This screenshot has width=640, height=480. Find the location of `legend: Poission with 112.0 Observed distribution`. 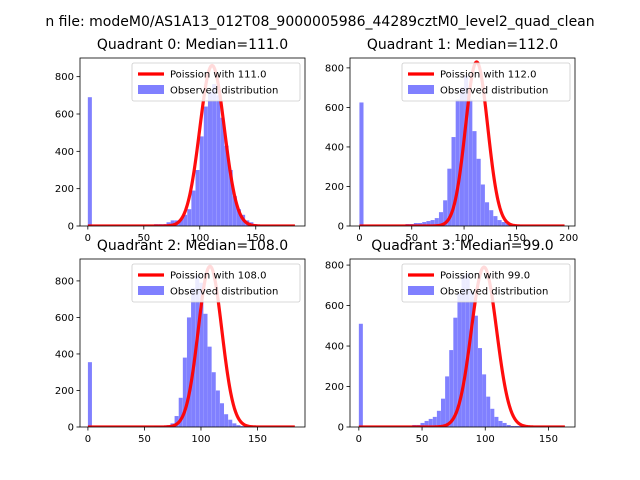

legend: Poission with 112.0 Observed distribution is located at coordinates (486, 82).